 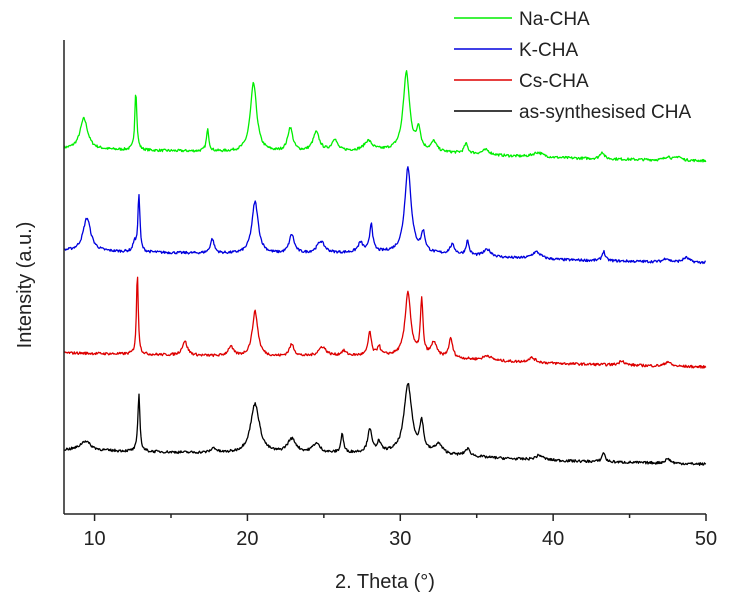 What do you see at coordinates (605, 112) in the screenshot?
I see `legend-label-3: as-synthesised CHA` at bounding box center [605, 112].